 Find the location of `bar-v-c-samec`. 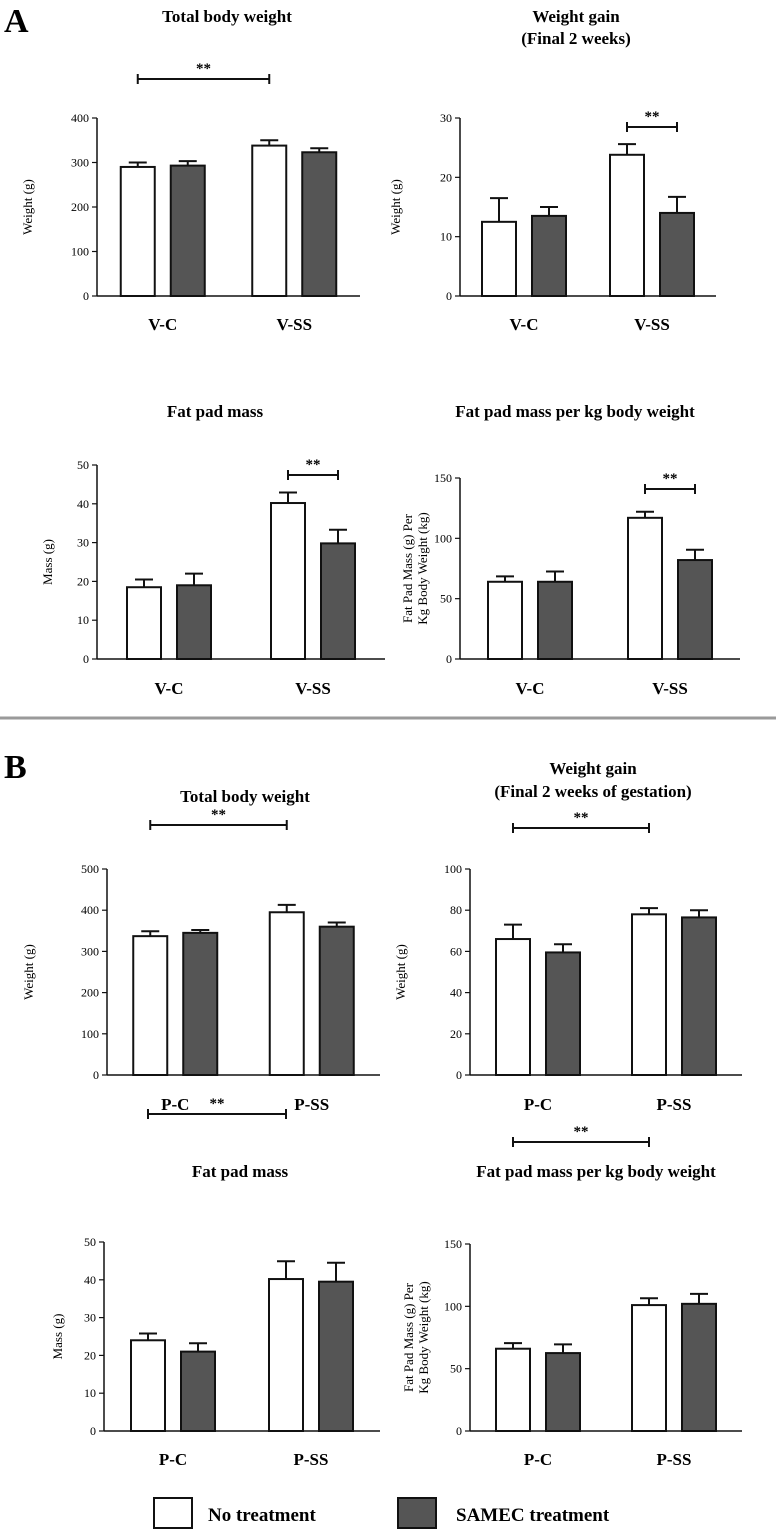

bar-v-c-samec is located at coordinates (549, 255).